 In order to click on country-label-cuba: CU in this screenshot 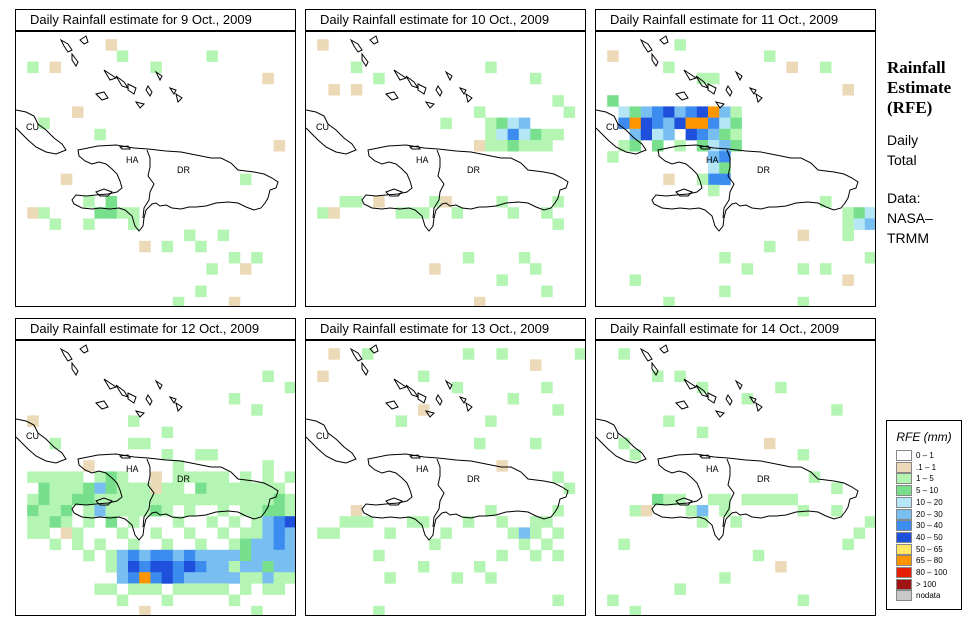, I will do `click(32, 436)`.